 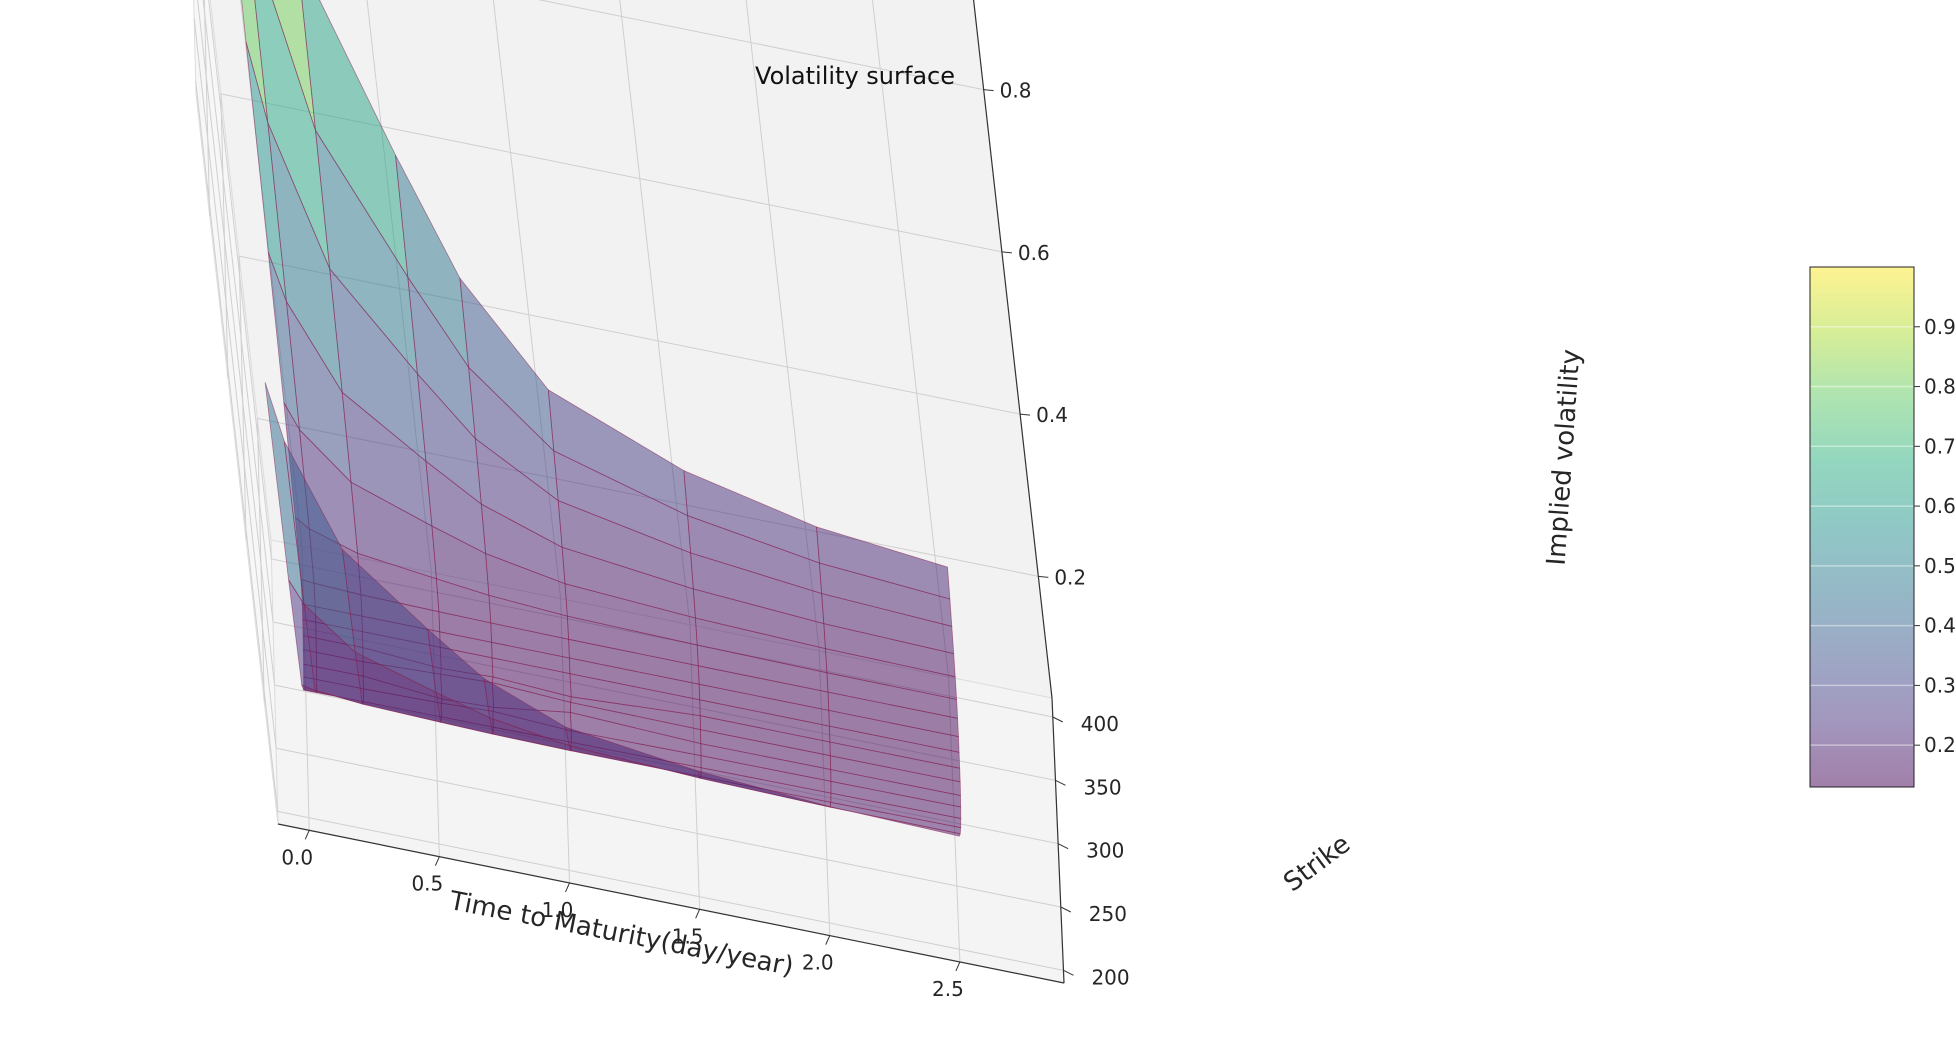 What do you see at coordinates (297, 857) in the screenshot?
I see `x-tick-label: 0.0` at bounding box center [297, 857].